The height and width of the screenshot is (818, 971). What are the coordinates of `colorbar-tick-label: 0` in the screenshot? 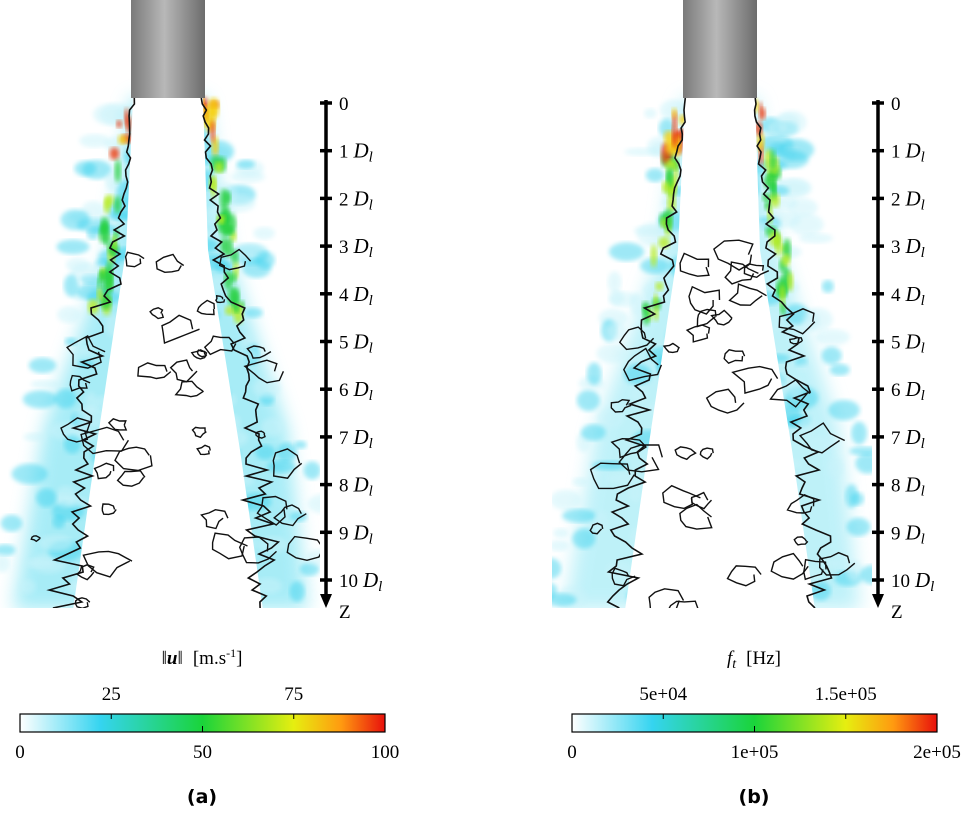 It's located at (20, 752).